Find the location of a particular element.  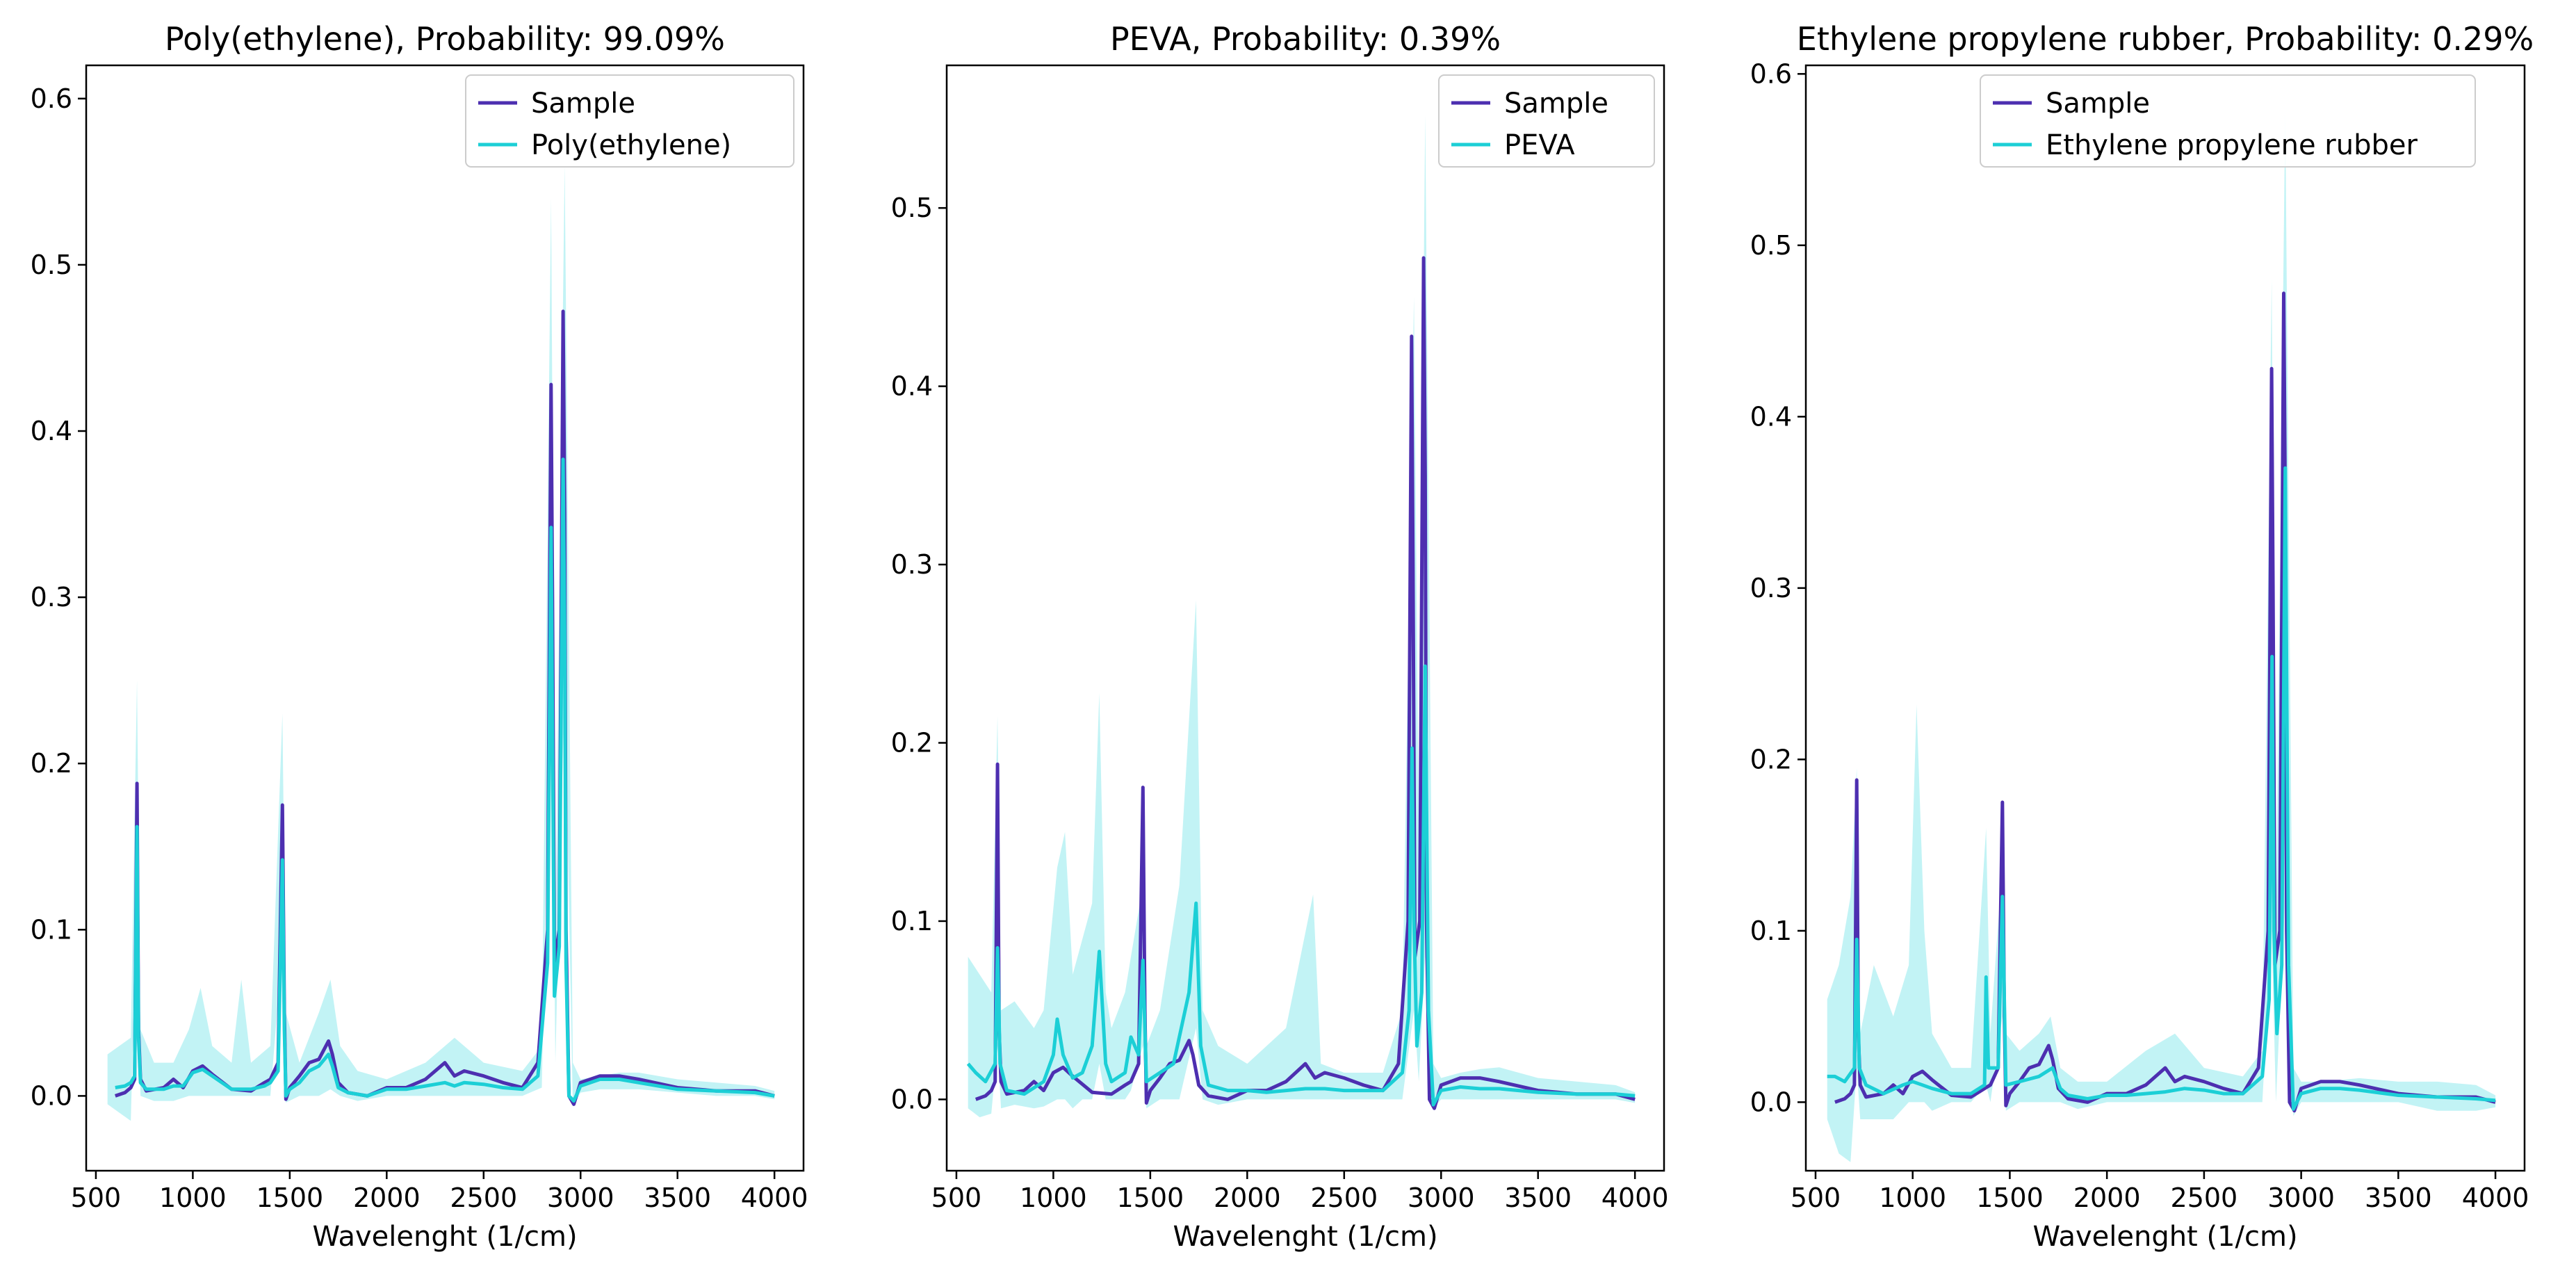

subplot-title: PEVA, Probability: 0.39% is located at coordinates (1305, 39).